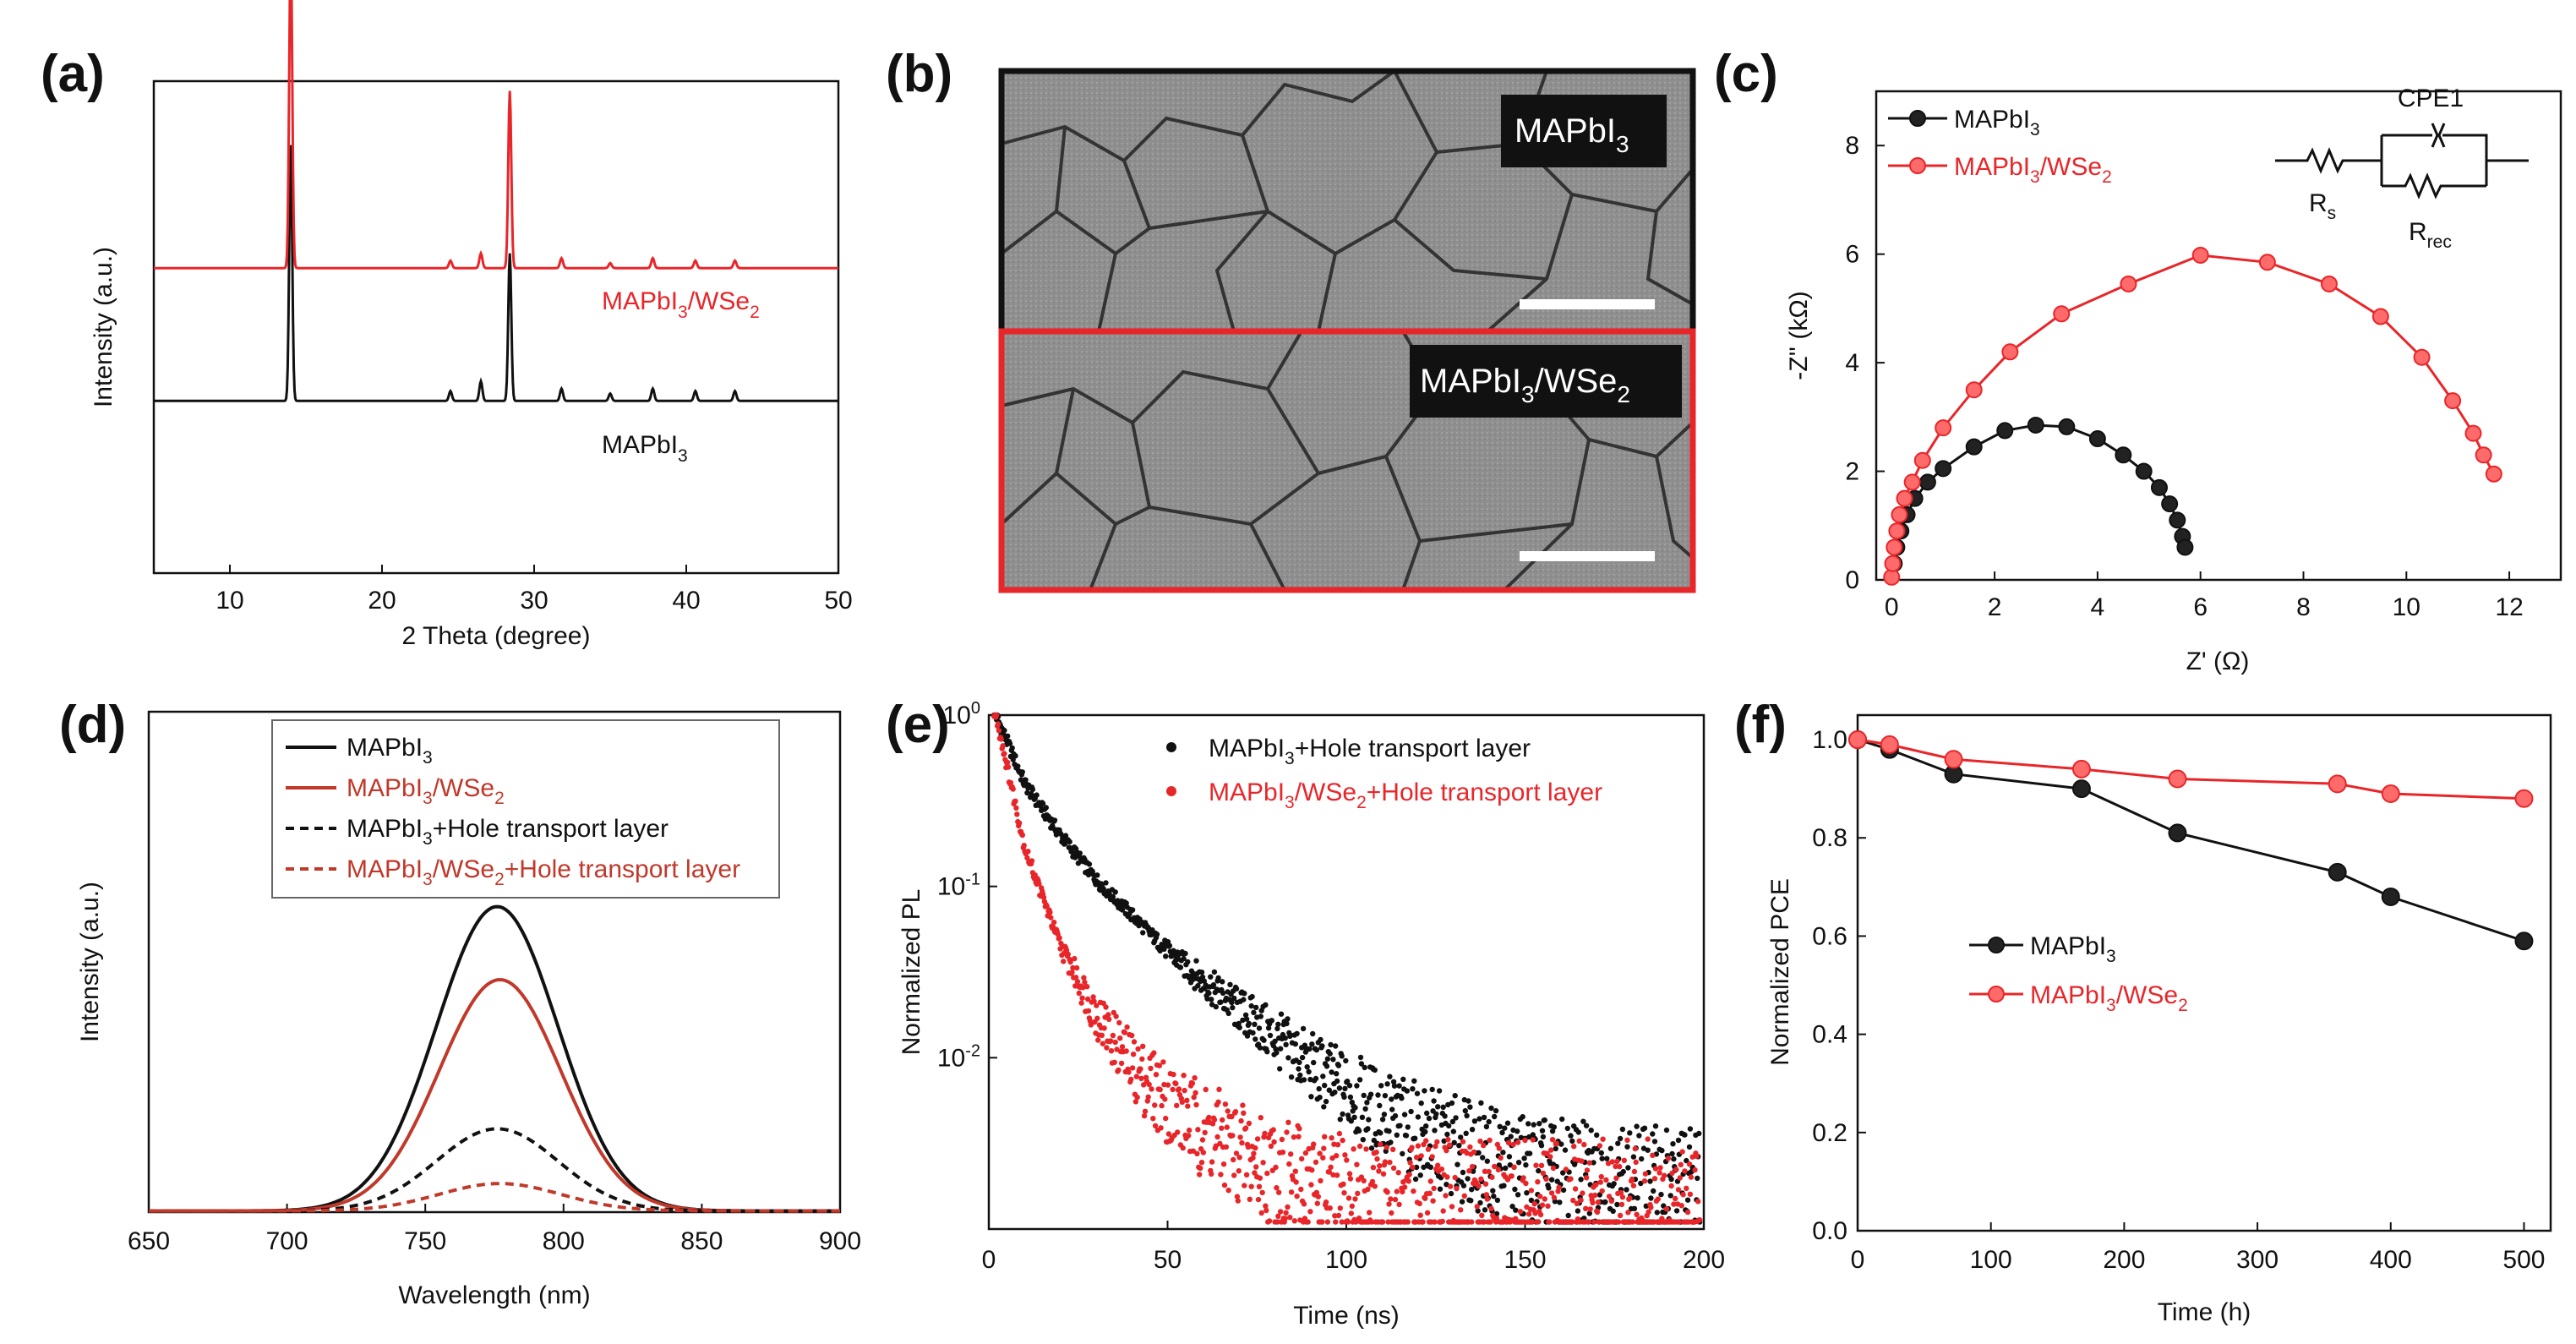 Image resolution: width=2576 pixels, height=1344 pixels. What do you see at coordinates (1996, 994) in the screenshot?
I see `legend-marker-mapbi3-wse2` at bounding box center [1996, 994].